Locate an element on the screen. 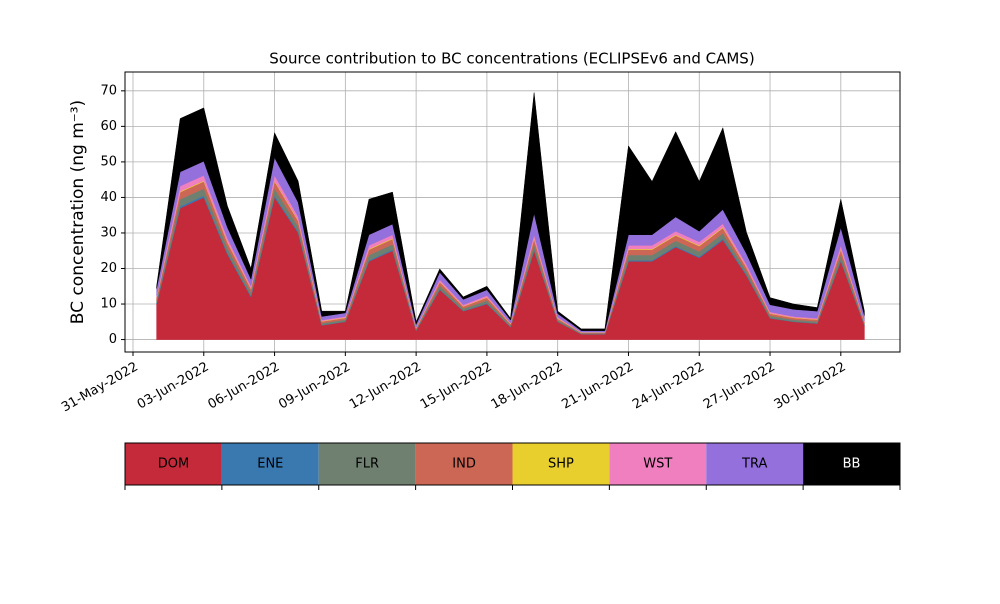 This screenshot has width=1000, height=604. x-tick-label: 09-Jun-2022 is located at coordinates (314, 386).